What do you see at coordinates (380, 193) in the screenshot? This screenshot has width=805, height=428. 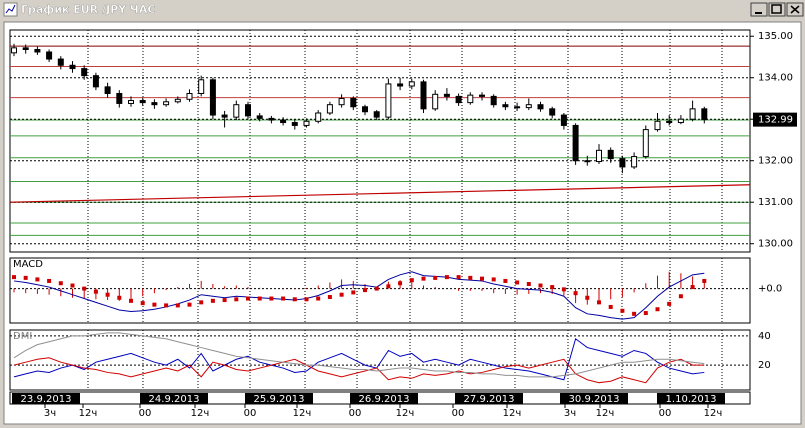 I see `trend-line` at bounding box center [380, 193].